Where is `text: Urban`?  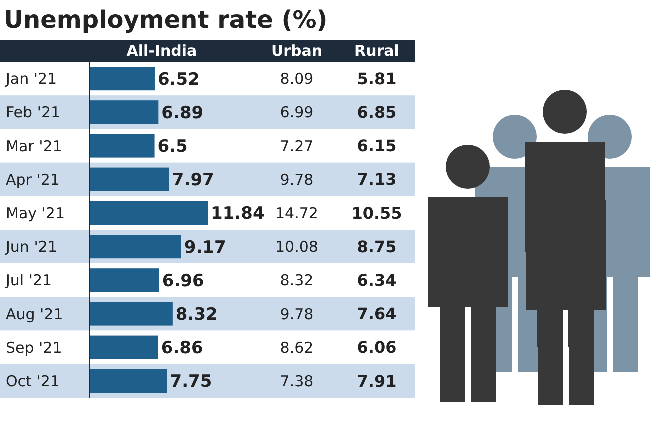
text: Urban is located at coordinates (297, 51).